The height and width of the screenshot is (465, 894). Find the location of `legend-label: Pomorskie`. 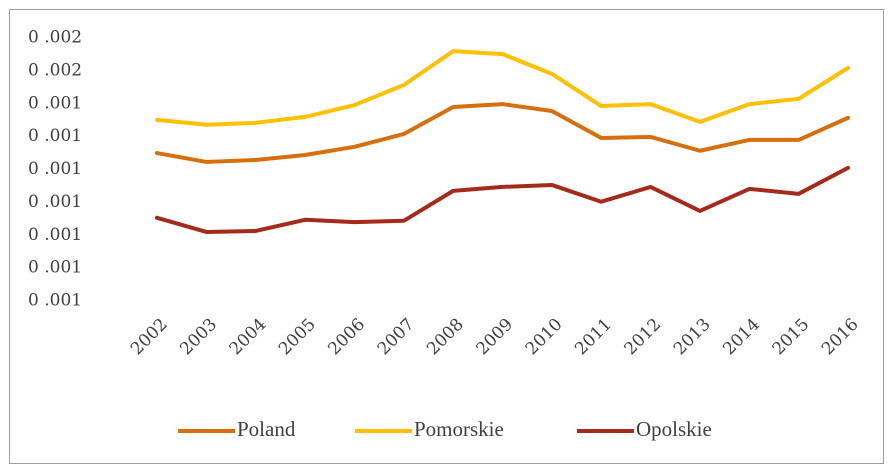

legend-label: Pomorskie is located at coordinates (459, 429).